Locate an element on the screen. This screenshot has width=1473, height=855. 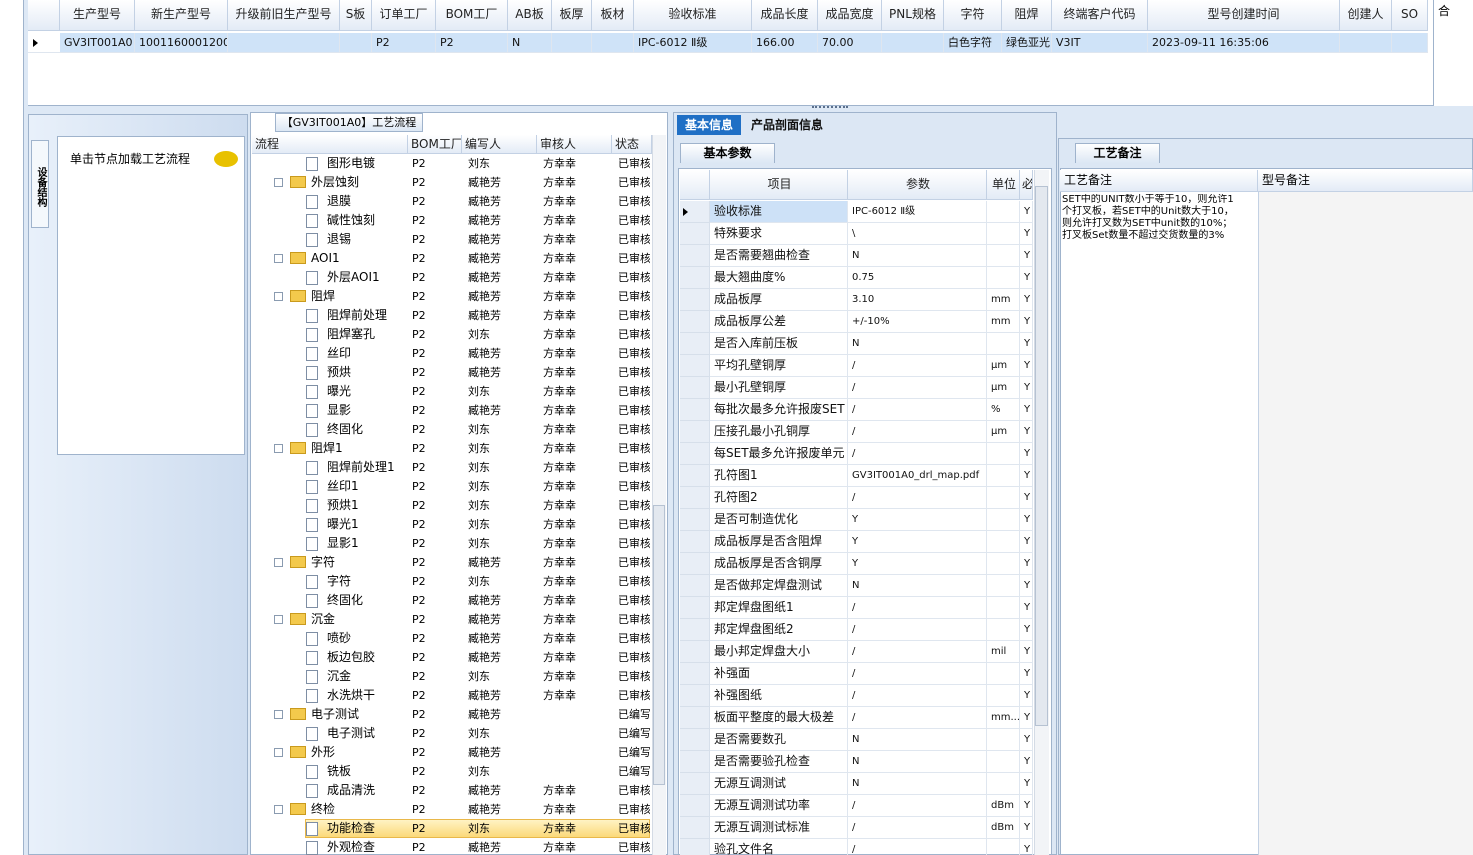
grid-cell: 白色字符 is located at coordinates (973, 43).